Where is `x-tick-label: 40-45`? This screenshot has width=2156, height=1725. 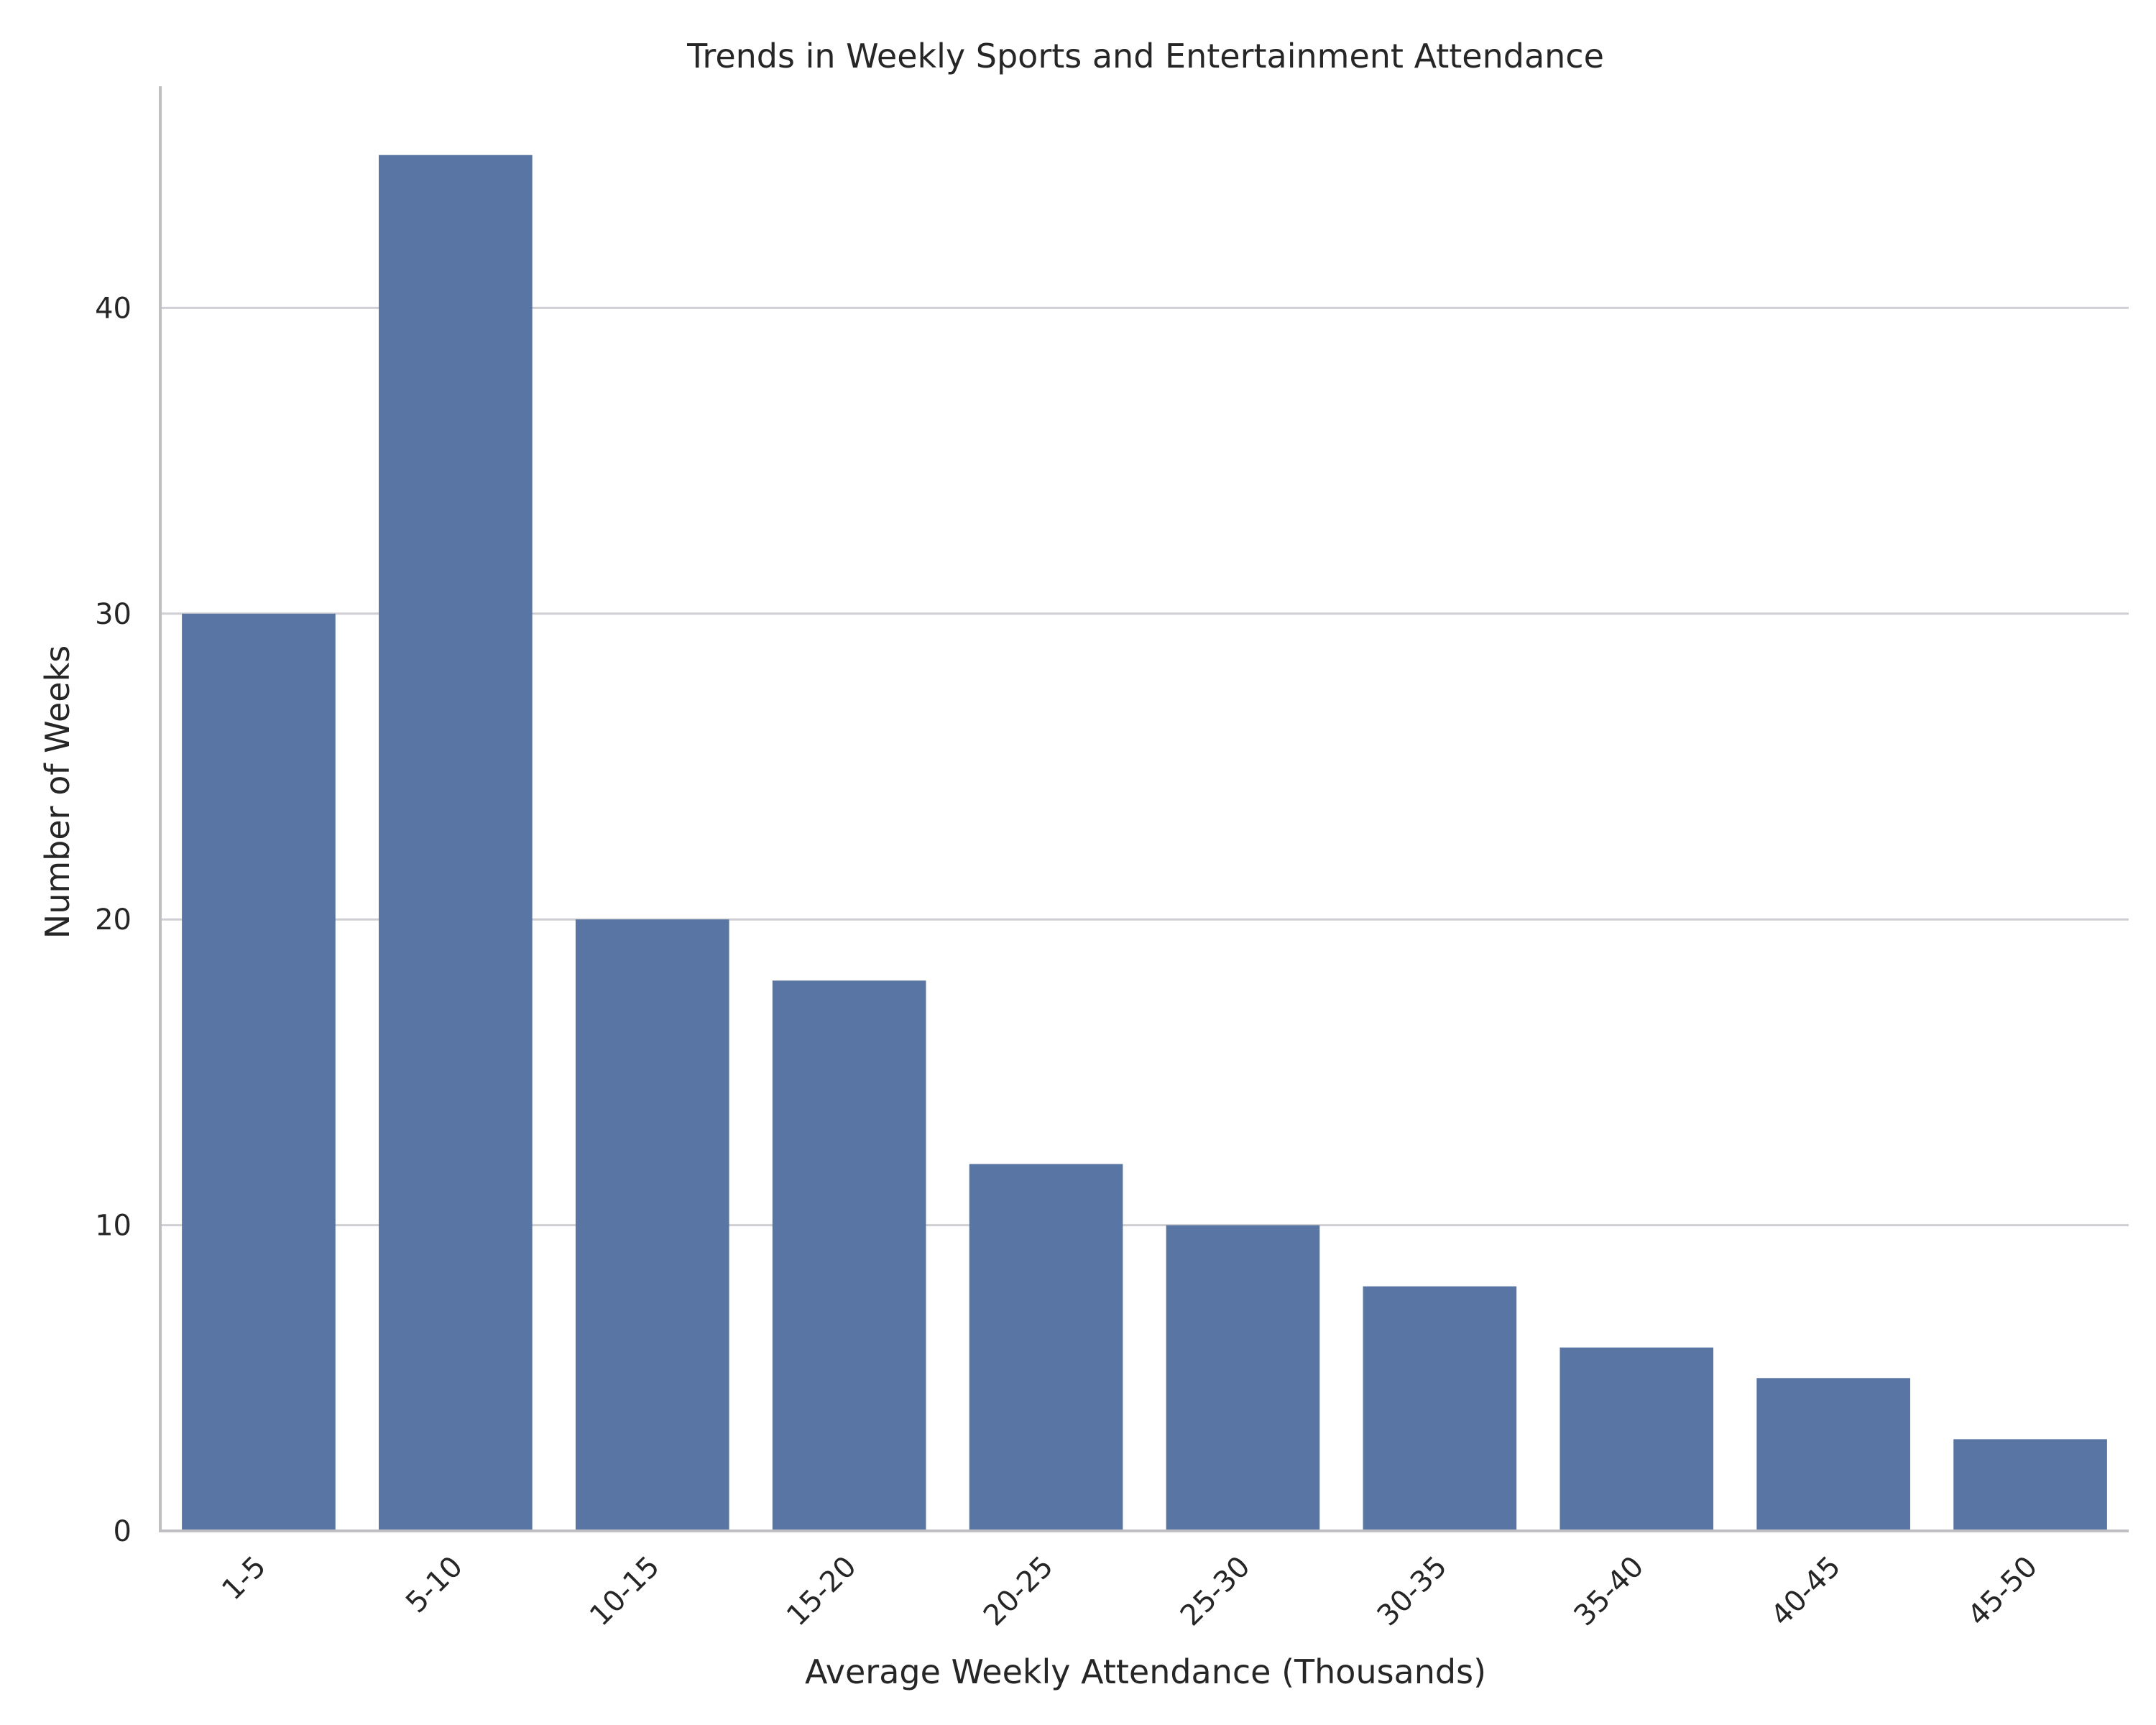
x-tick-label: 40-45 is located at coordinates (1806, 1591).